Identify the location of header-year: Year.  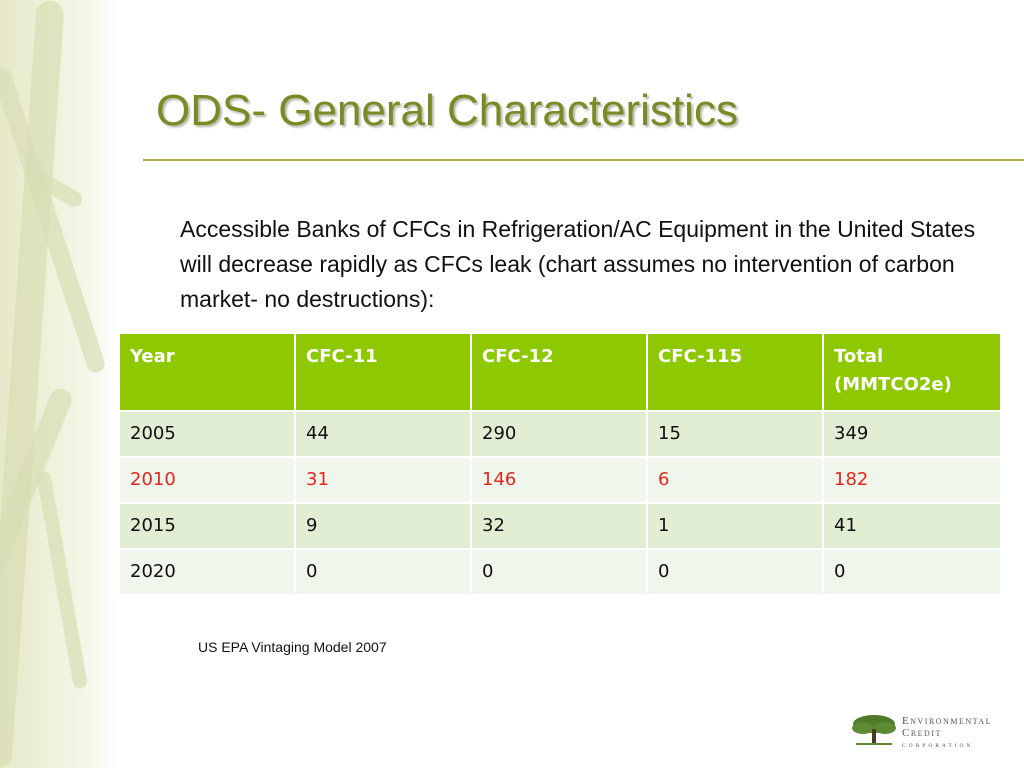
(207, 372).